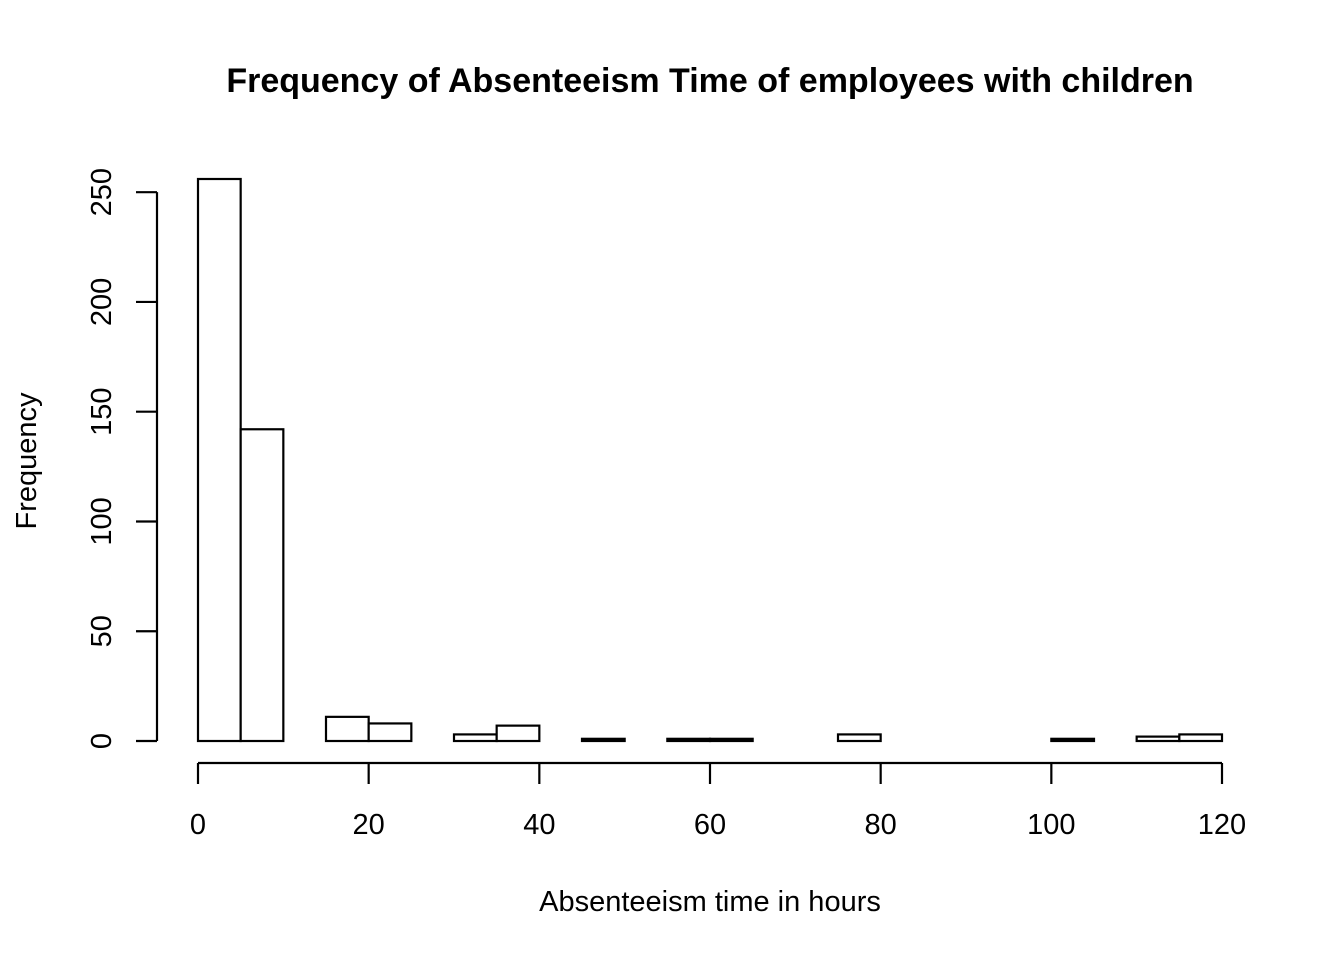 This screenshot has height=960, width=1344. What do you see at coordinates (710, 825) in the screenshot?
I see `x-tick-label: 60` at bounding box center [710, 825].